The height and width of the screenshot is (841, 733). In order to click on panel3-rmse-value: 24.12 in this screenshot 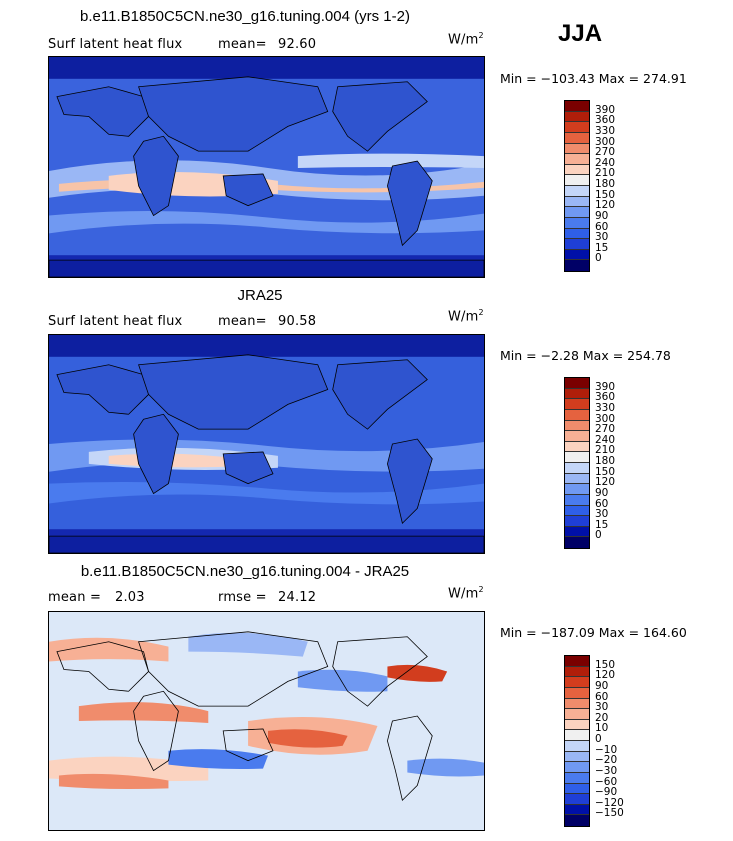, I will do `click(297, 597)`.